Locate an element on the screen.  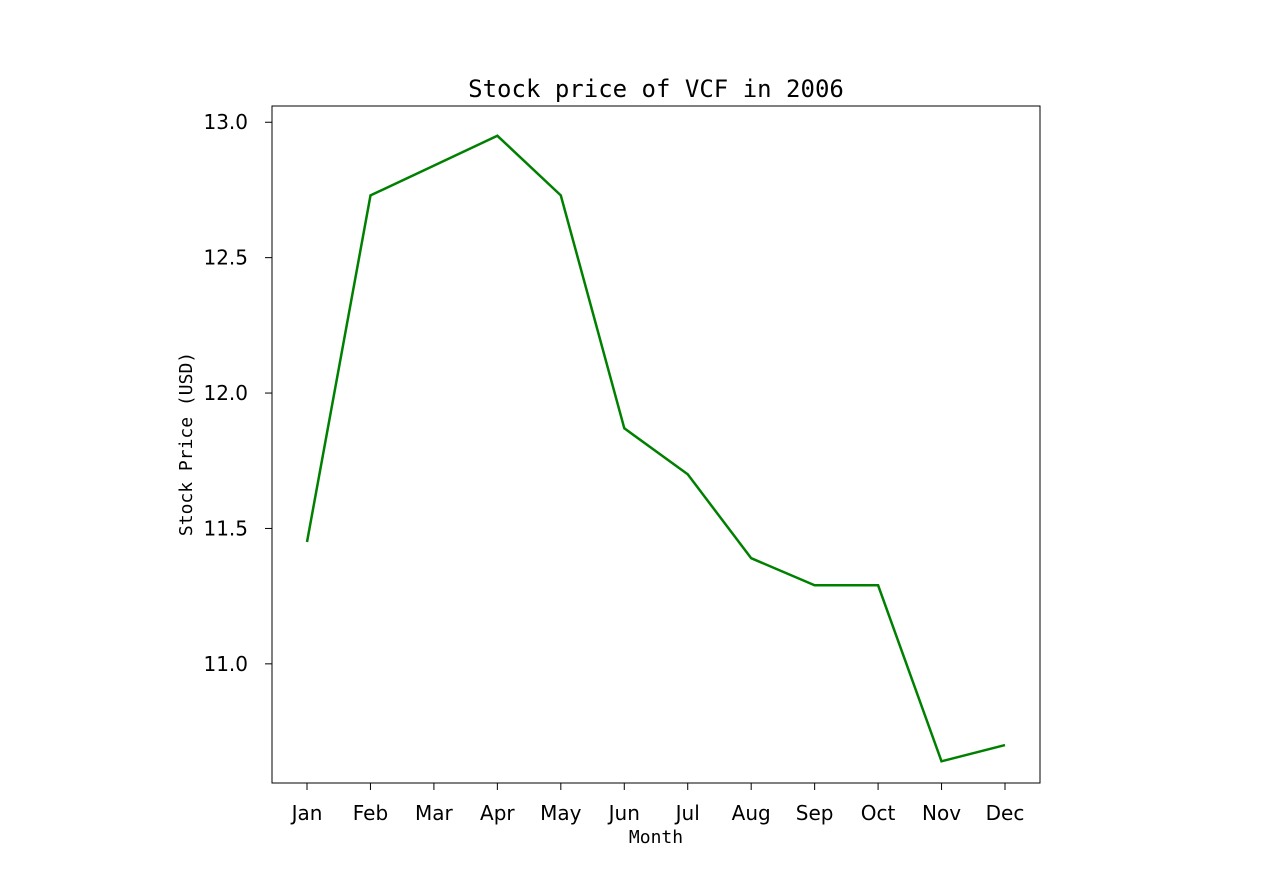
x-tick-label: May is located at coordinates (561, 813).